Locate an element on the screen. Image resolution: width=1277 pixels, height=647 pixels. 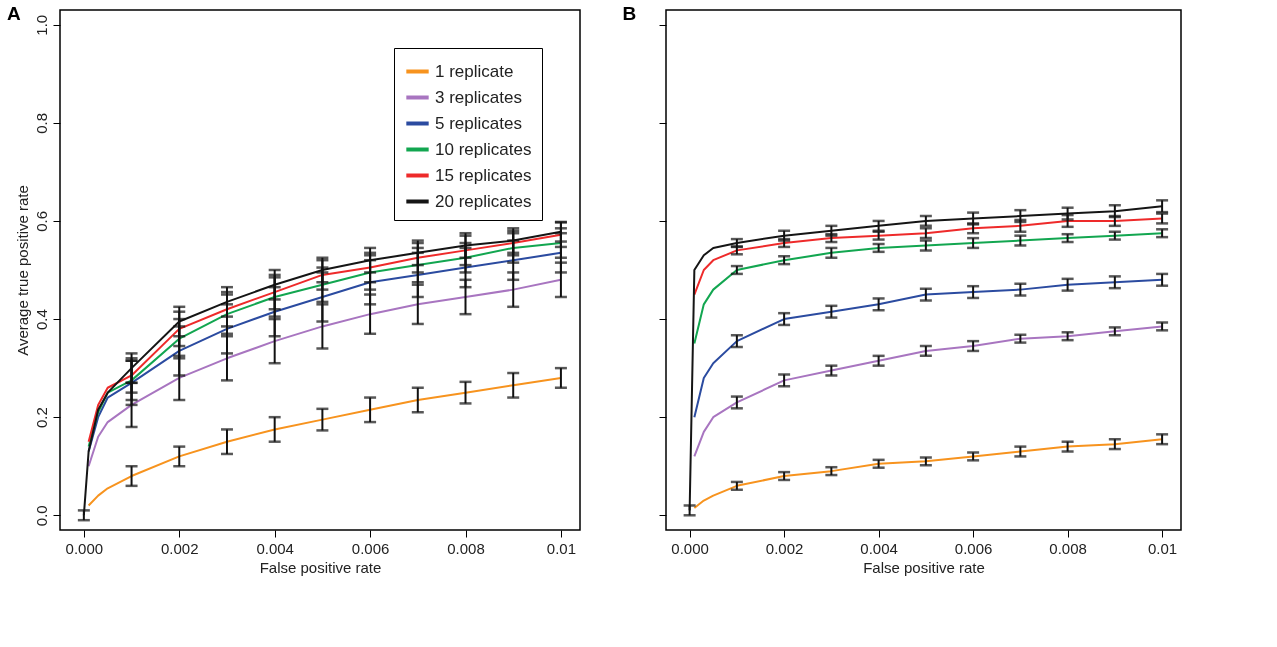
y-tick-label: 0.2 is located at coordinates (41, 418).